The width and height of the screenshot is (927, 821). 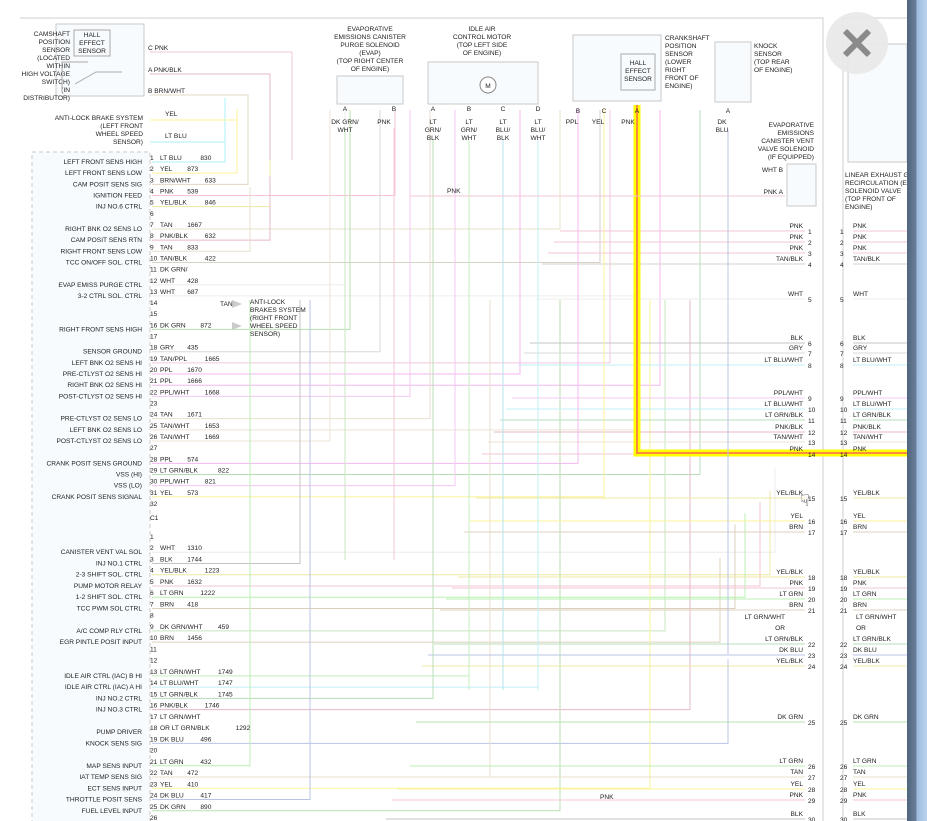 What do you see at coordinates (860, 583) in the screenshot?
I see `panel2-wire-label: PNK` at bounding box center [860, 583].